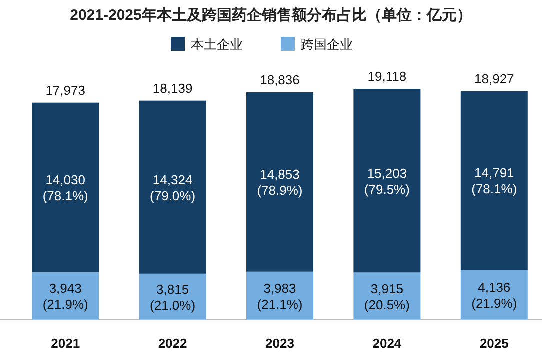 The height and width of the screenshot is (358, 542). I want to click on data-label: 3,815 (21.0%), so click(173, 297).